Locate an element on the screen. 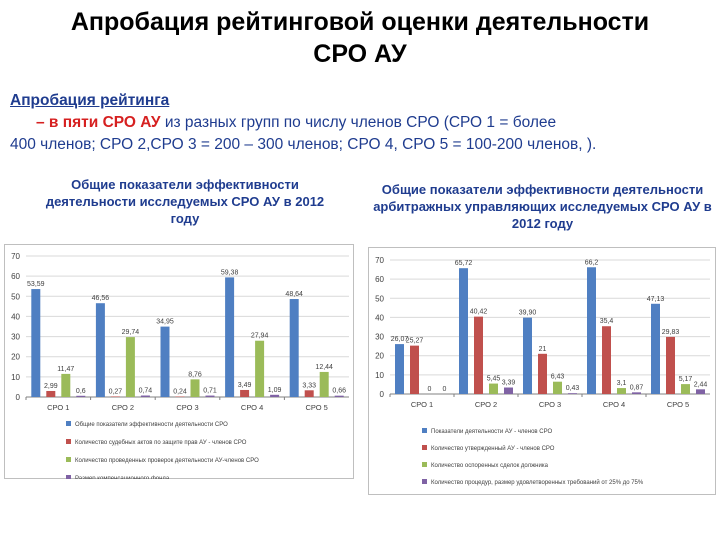 The height and width of the screenshot is (540, 720). data-label: 47,13 is located at coordinates (656, 299).